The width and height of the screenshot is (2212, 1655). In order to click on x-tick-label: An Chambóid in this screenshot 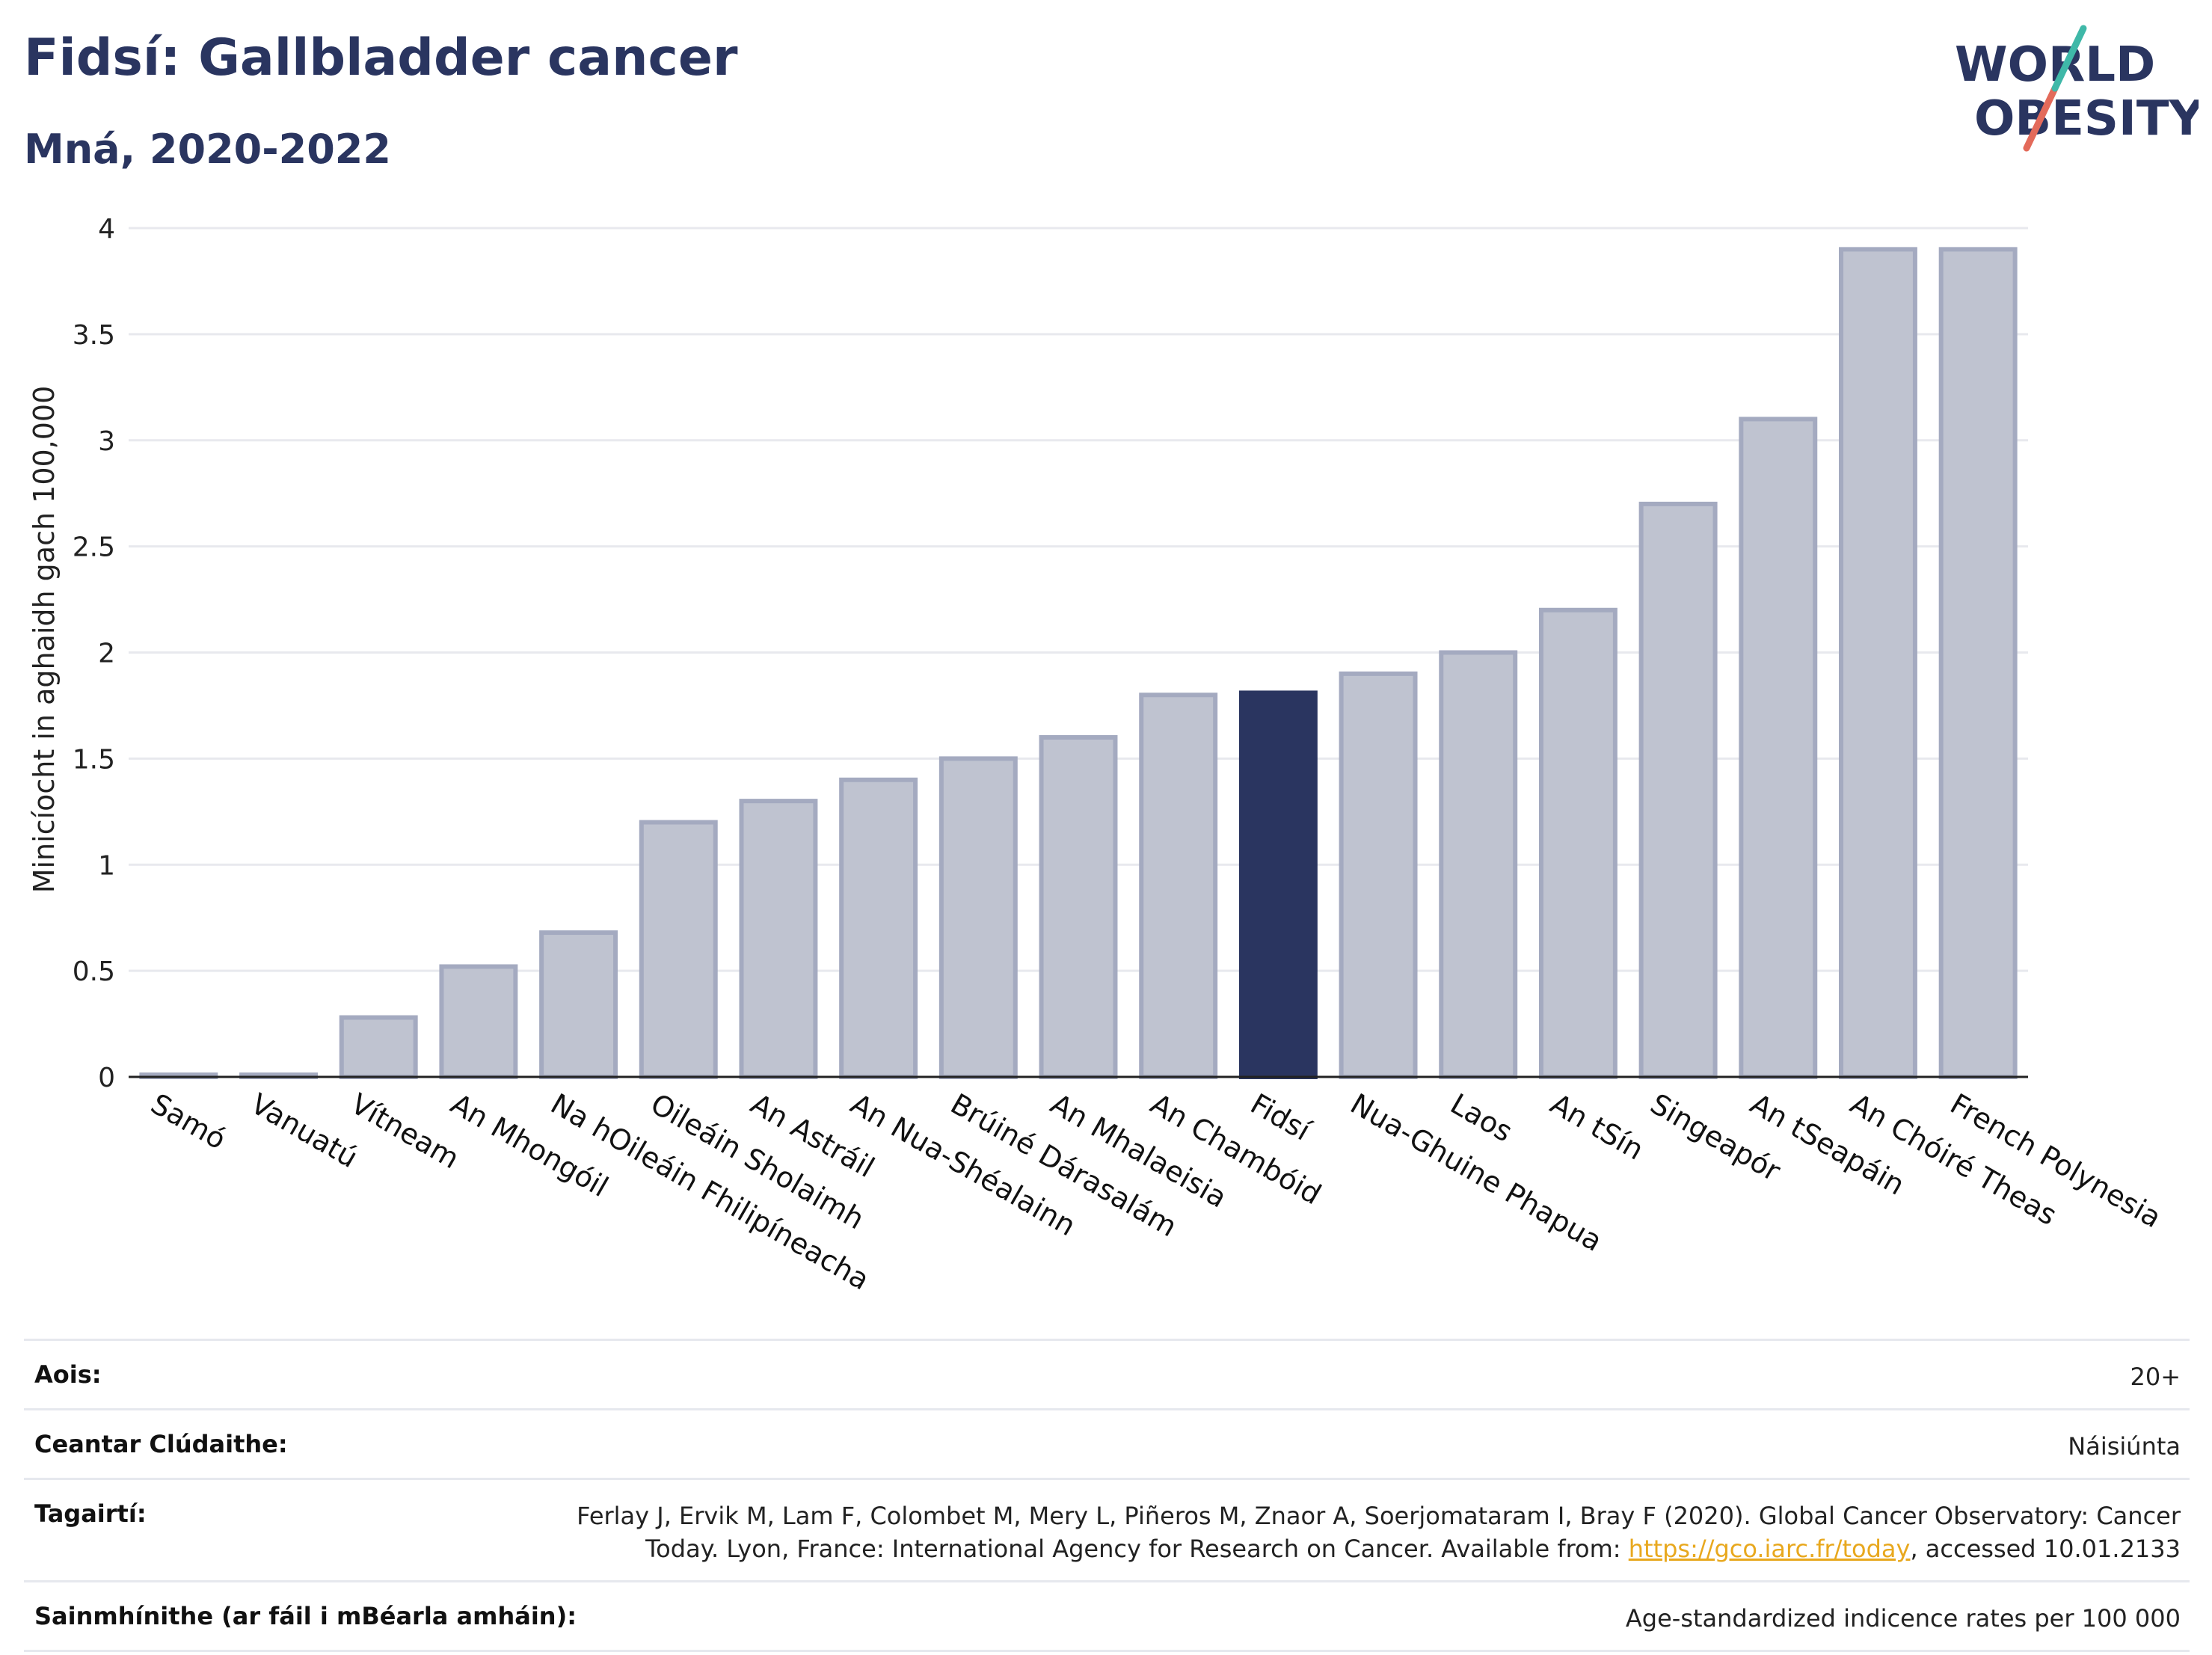, I will do `click(1236, 1149)`.